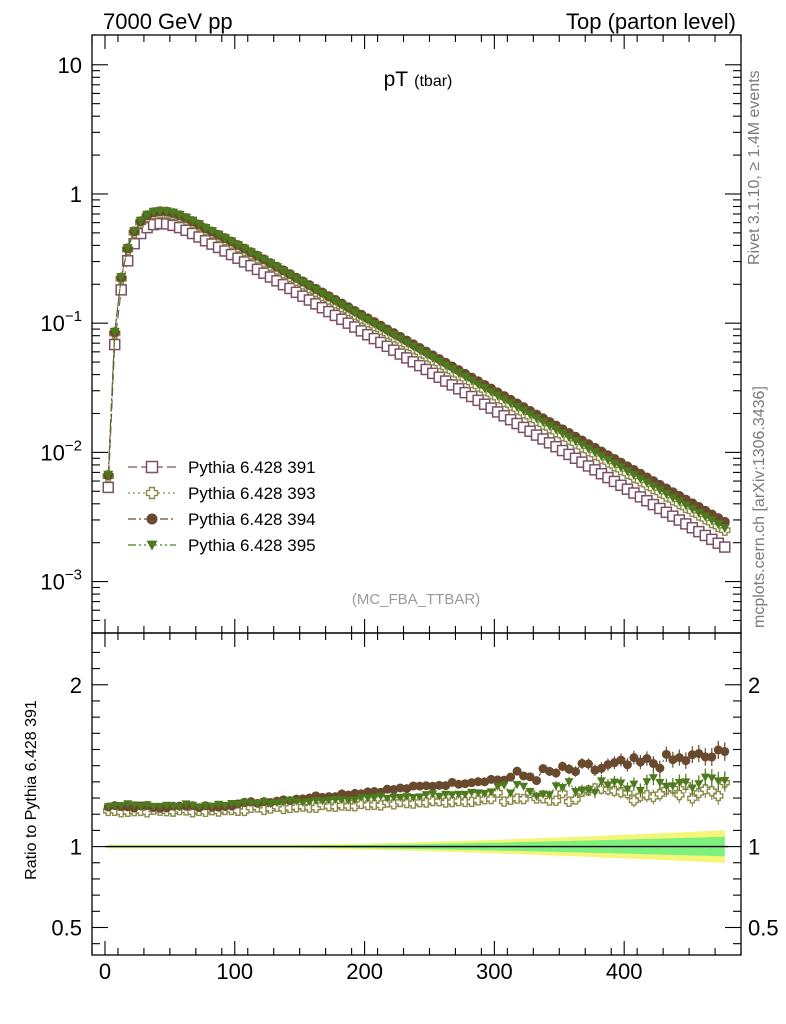 The width and height of the screenshot is (786, 1024). What do you see at coordinates (252, 519) in the screenshot?
I see `legend-label: Pythia 6.428 394` at bounding box center [252, 519].